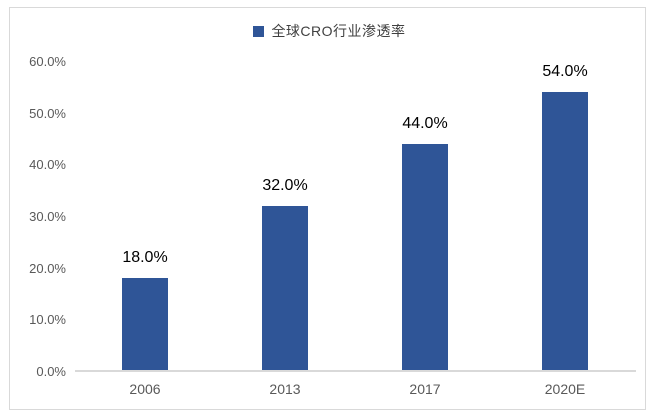 Image resolution: width=659 pixels, height=420 pixels. I want to click on bar-value-label: 44.0%, so click(425, 123).